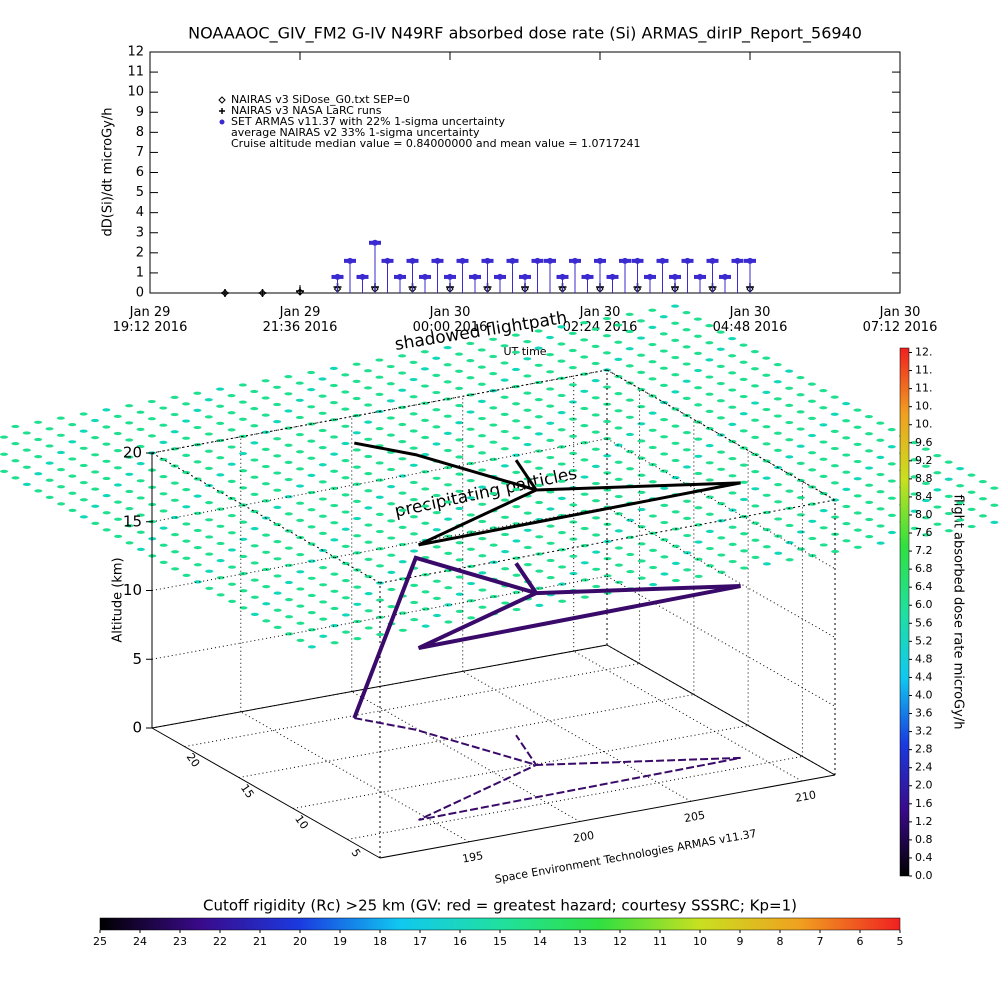 Image resolution: width=1000 pixels, height=1000 pixels. I want to click on colorbar-tick-label: 0.4, so click(924, 857).